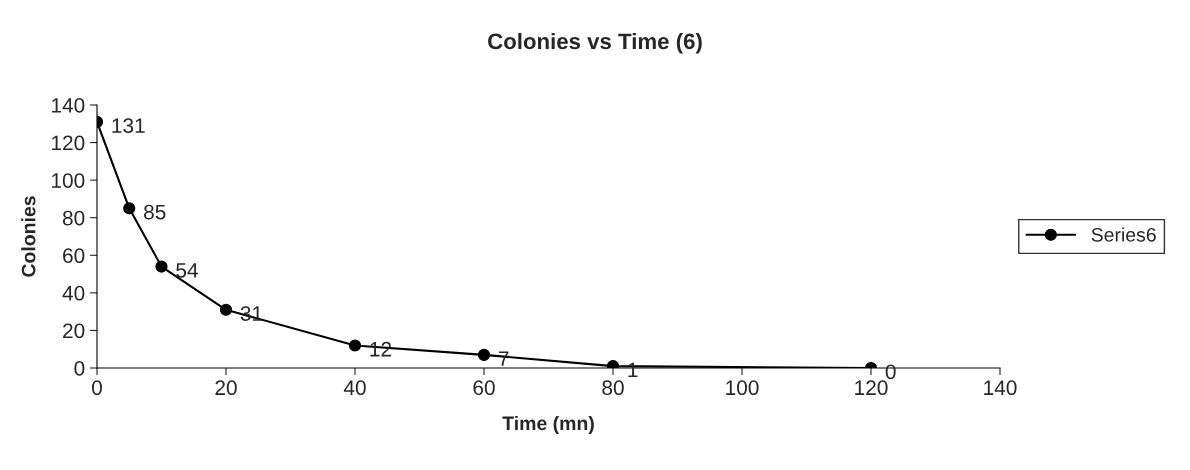 The image size is (1190, 470). I want to click on x-tick-label: 80, so click(613, 388).